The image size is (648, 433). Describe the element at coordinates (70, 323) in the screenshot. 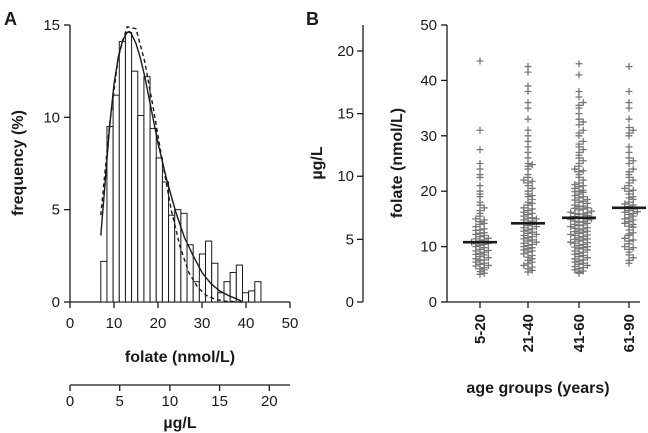

I see `x-tick-label: 0` at that location.